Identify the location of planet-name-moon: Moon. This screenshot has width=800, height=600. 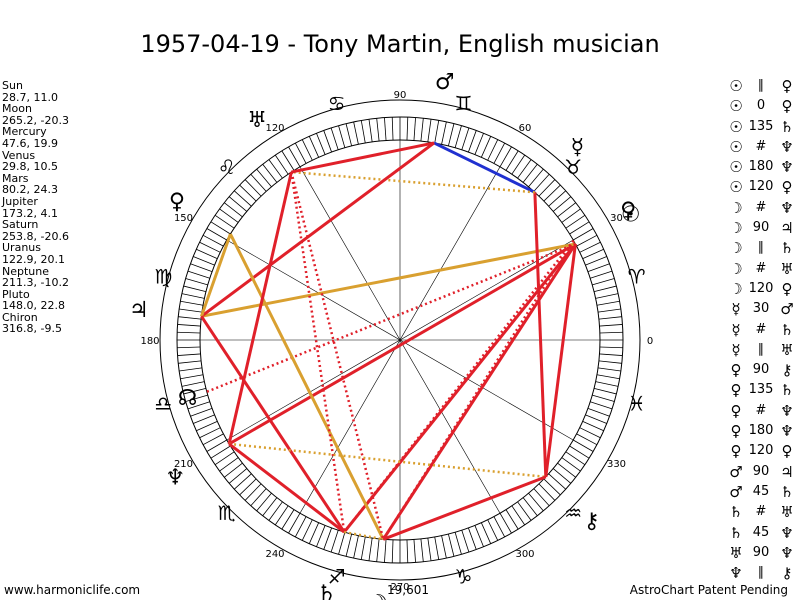
(17, 109).